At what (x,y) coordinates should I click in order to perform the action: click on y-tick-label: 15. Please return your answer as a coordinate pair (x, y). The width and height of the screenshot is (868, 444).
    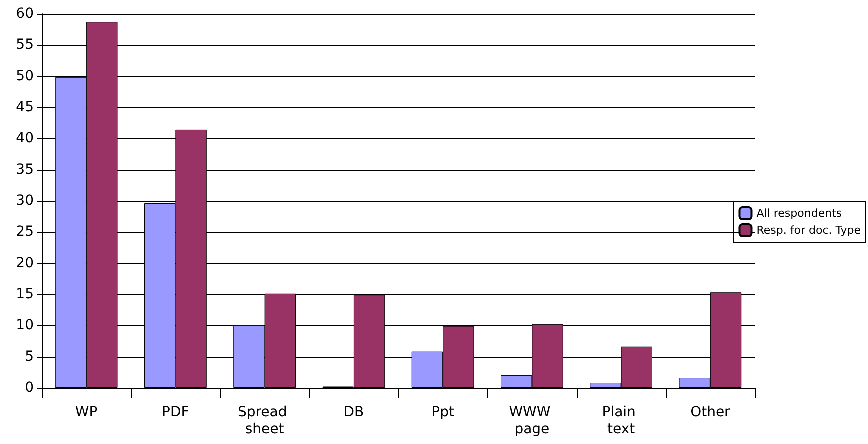
    Looking at the image, I should click on (25, 294).